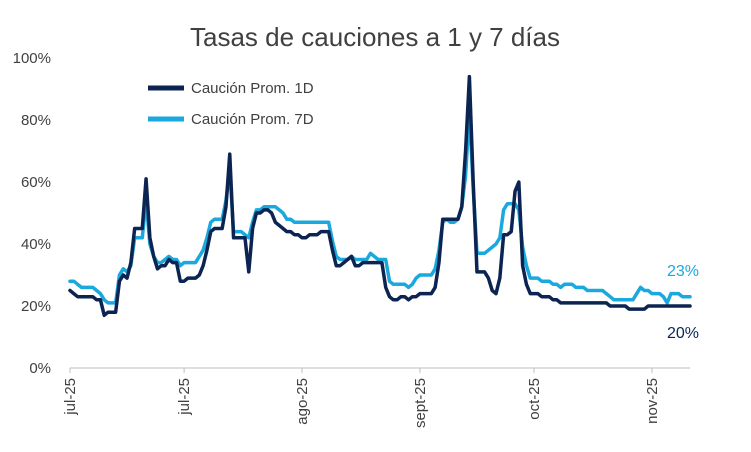 The image size is (751, 452). What do you see at coordinates (36, 120) in the screenshot?
I see `y-tick-label: 80%` at bounding box center [36, 120].